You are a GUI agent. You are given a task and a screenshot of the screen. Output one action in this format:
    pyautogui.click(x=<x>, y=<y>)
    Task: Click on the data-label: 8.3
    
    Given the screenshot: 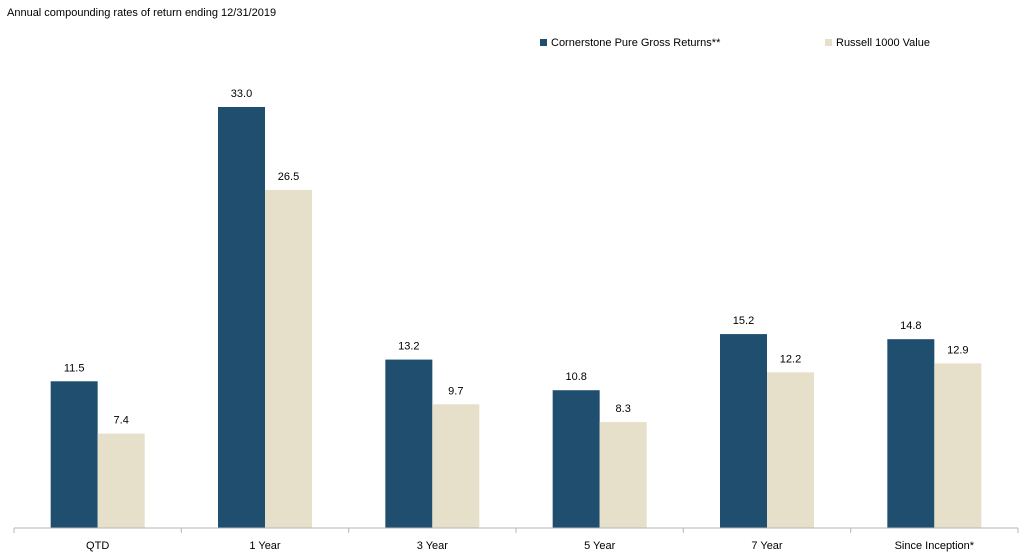 What is the action you would take?
    pyautogui.click(x=623, y=409)
    